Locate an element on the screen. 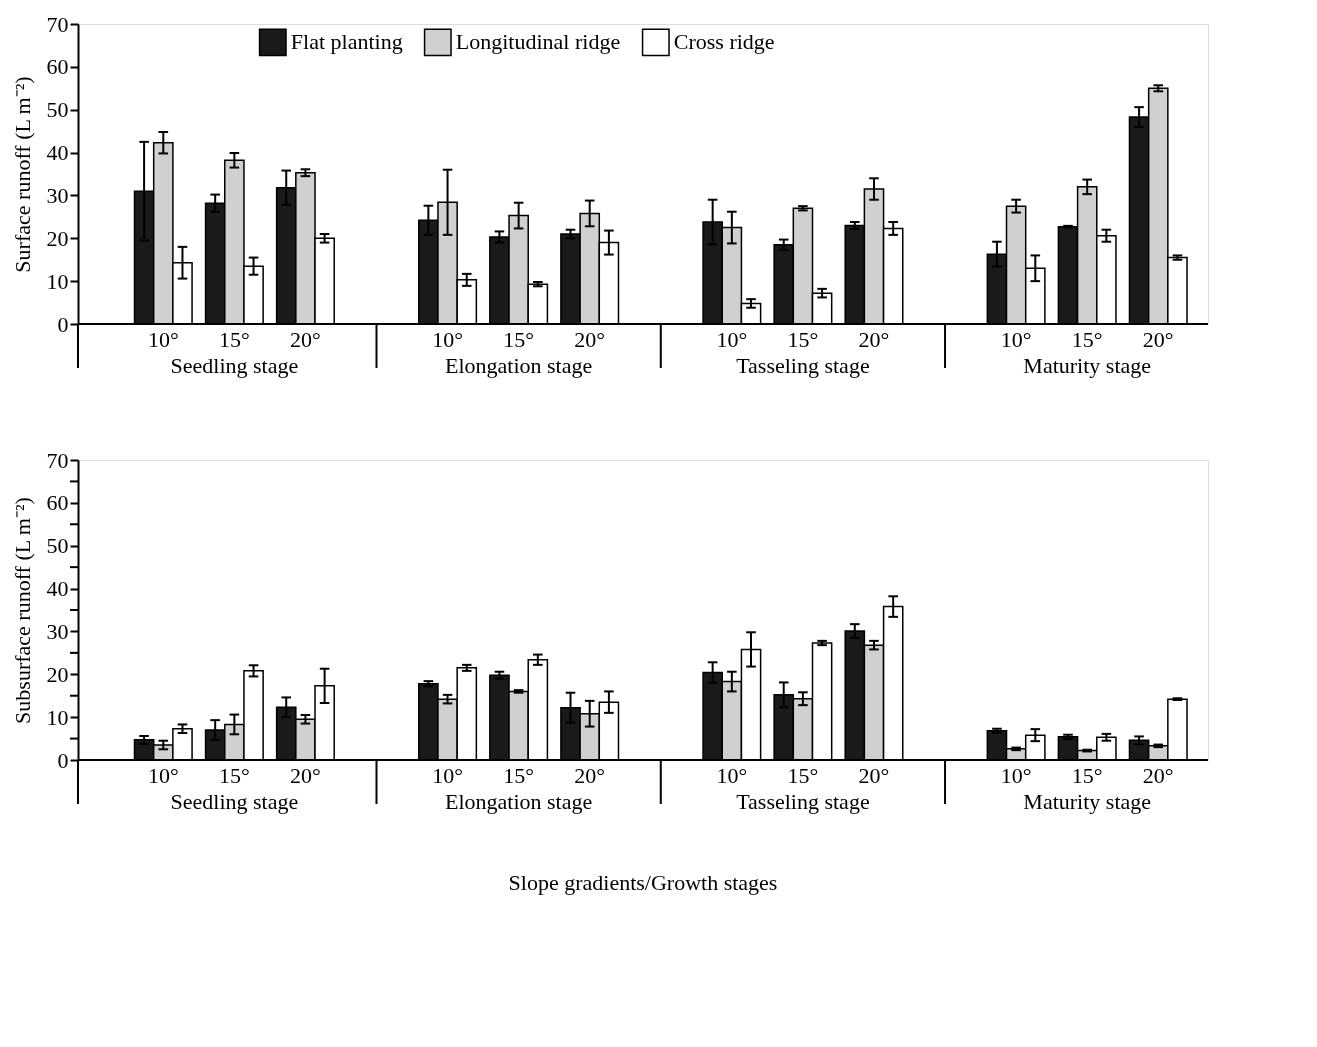 The image size is (1317, 1047). y-axis-title: Subsurface runoff (L m⁻²) is located at coordinates (22, 610).